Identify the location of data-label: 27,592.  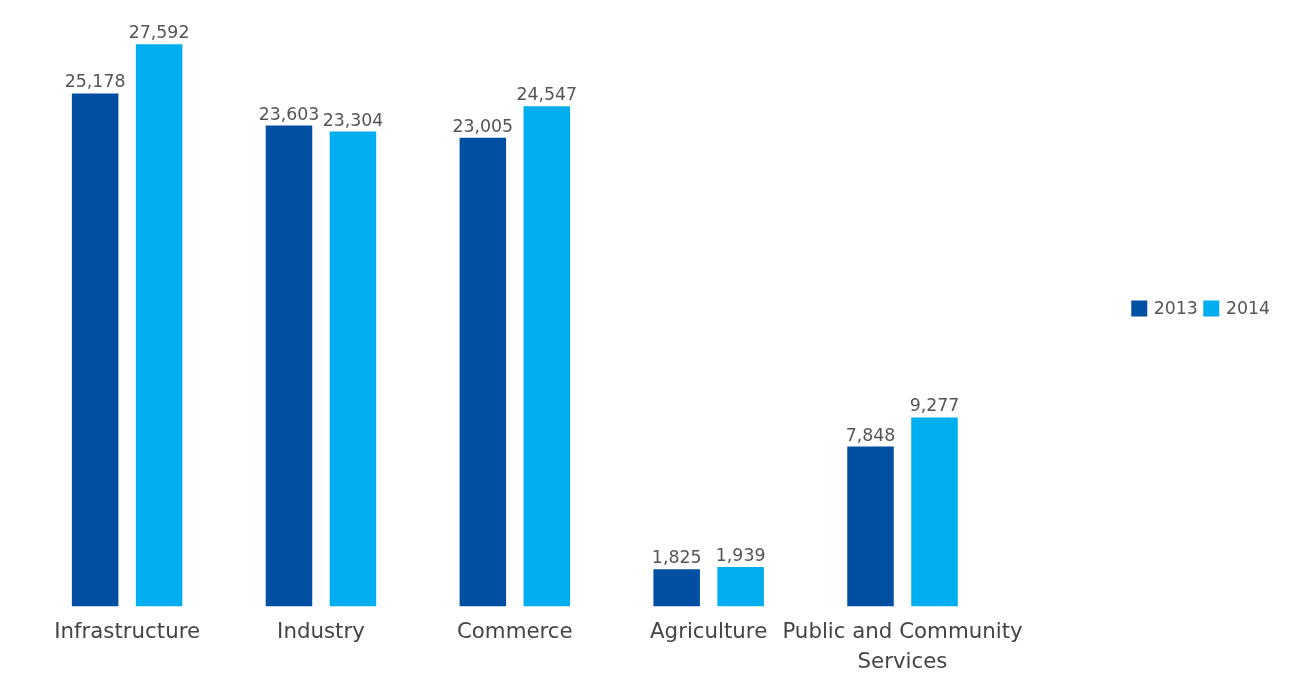
(159, 32).